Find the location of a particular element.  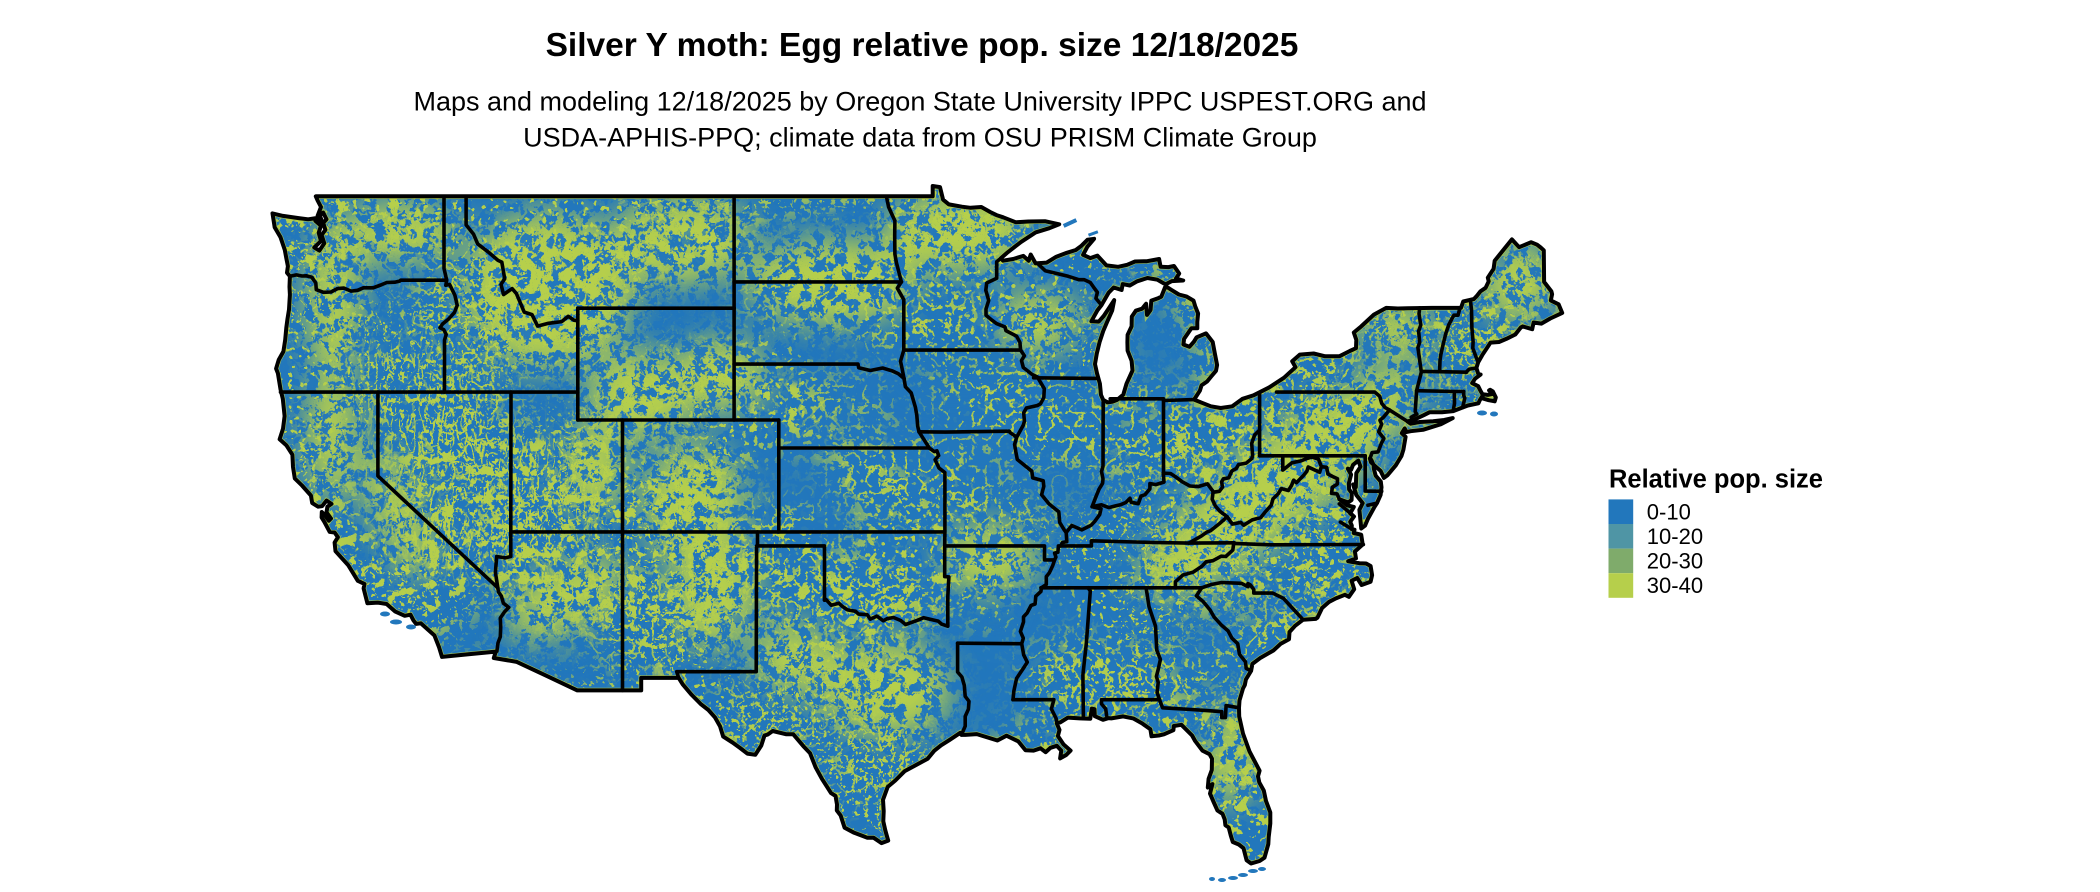

svg-text: Relative pop. size is located at coordinates (1716, 480).